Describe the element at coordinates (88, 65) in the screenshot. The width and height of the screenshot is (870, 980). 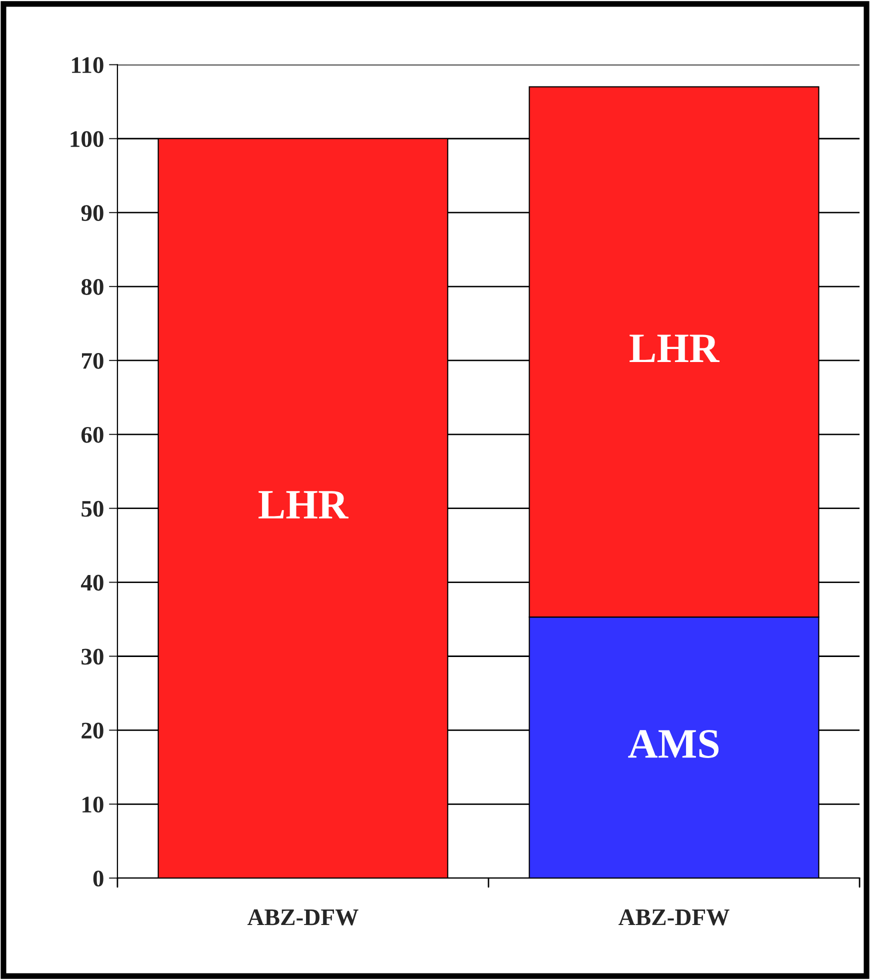
I see `y-tick-label: 110` at that location.